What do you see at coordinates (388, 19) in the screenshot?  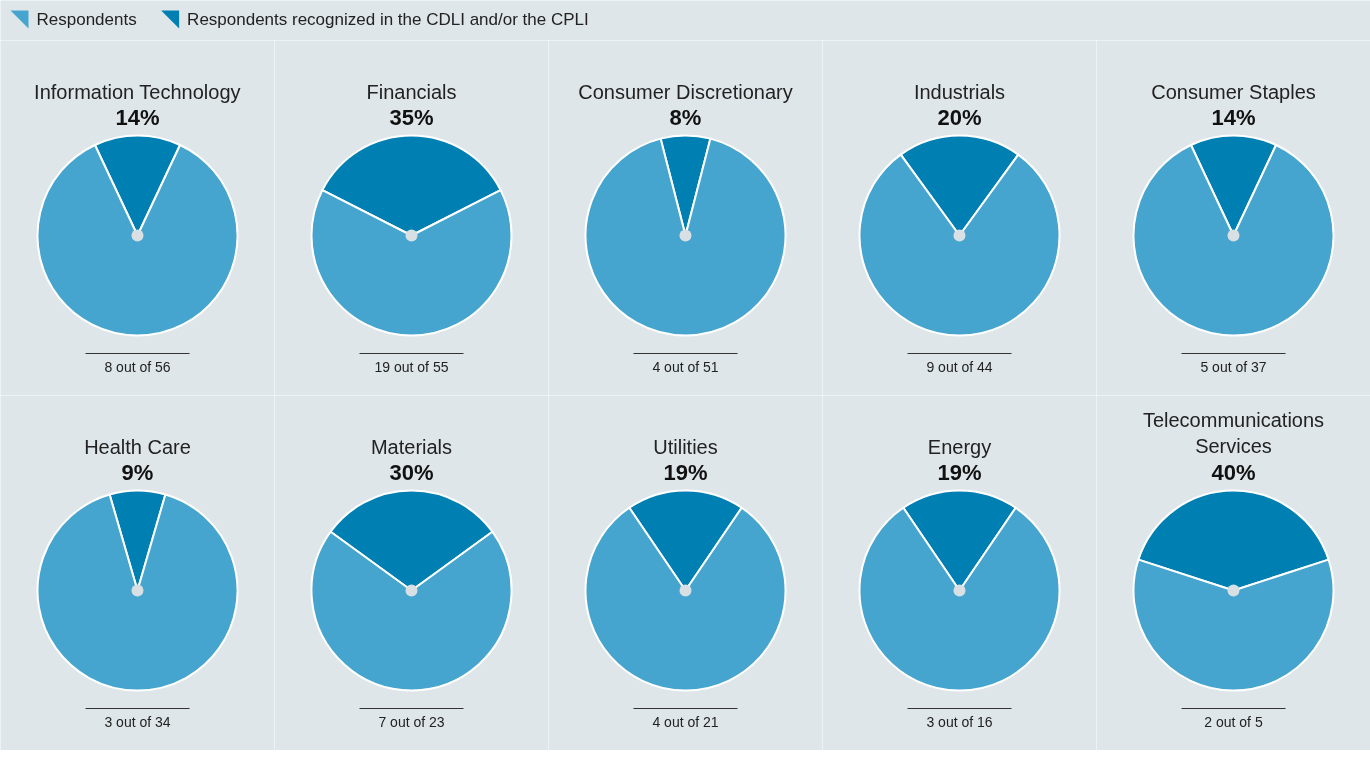 I see `legend-label: Respondents recognized in the CDLI and/or the CPLI` at bounding box center [388, 19].